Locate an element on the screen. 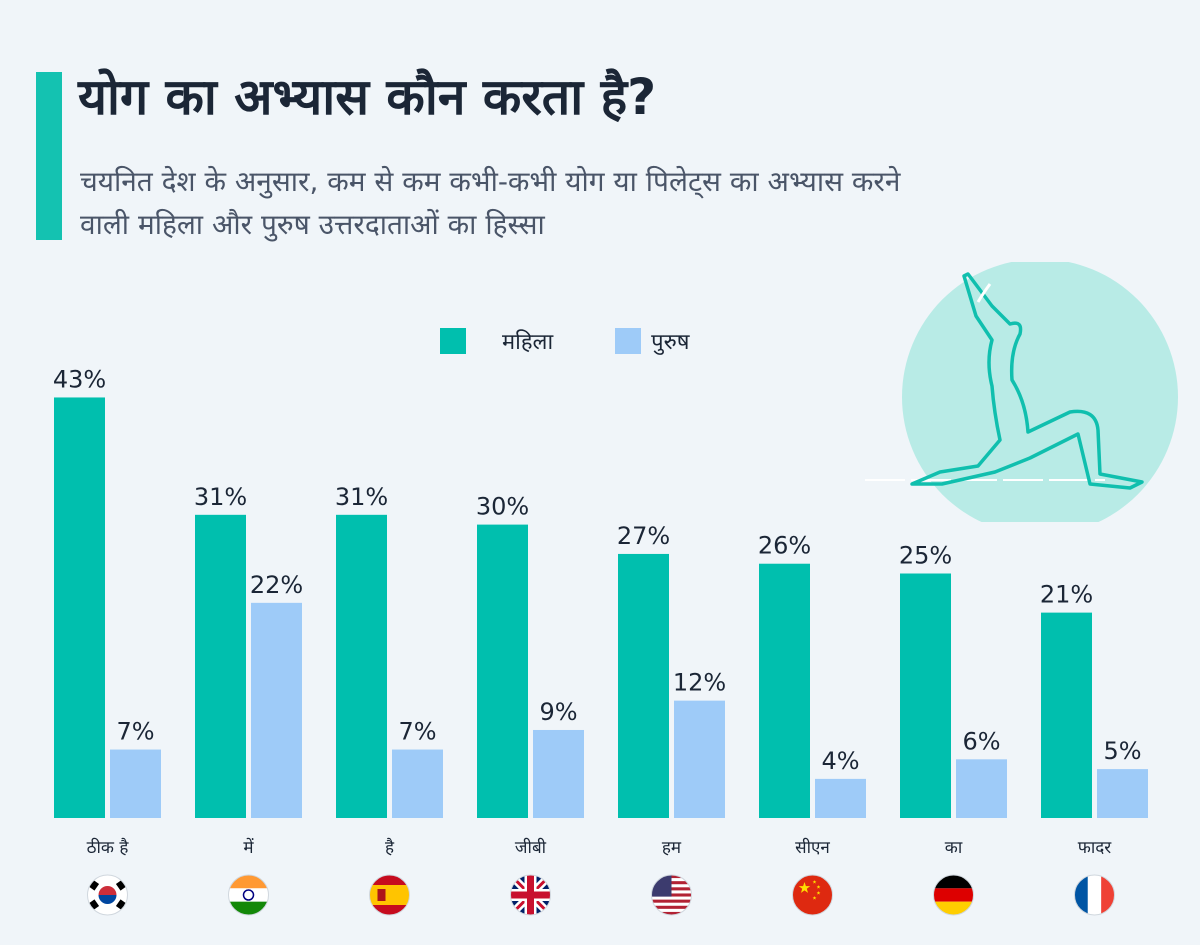 This screenshot has height=945, width=1200. accent-bar is located at coordinates (49, 156).